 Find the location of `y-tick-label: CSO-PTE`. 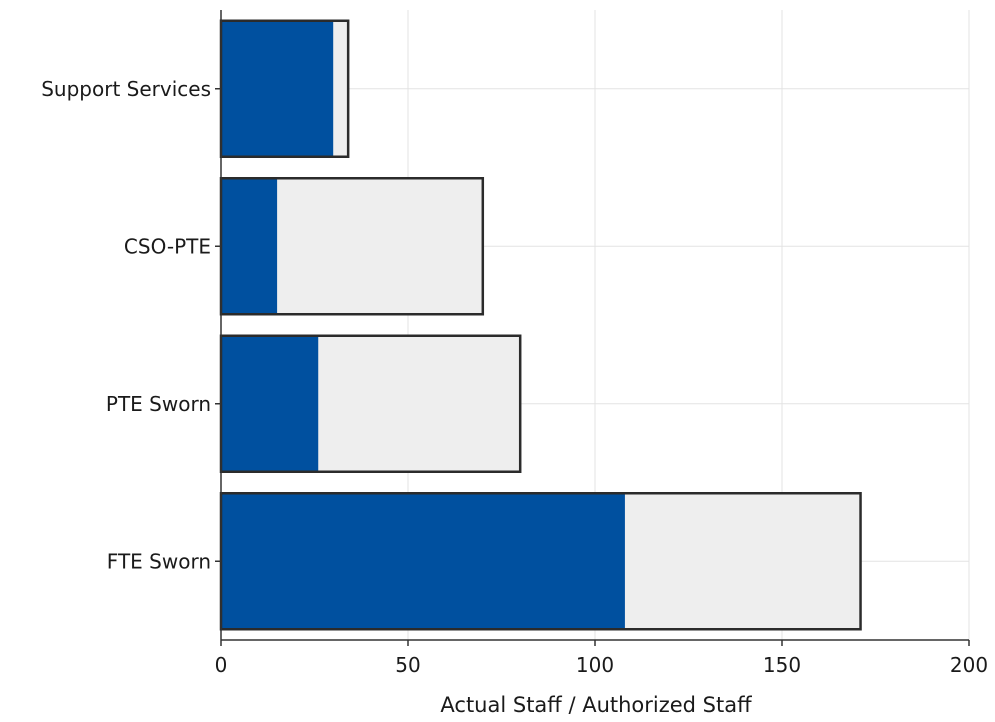

y-tick-label: CSO-PTE is located at coordinates (167, 246).